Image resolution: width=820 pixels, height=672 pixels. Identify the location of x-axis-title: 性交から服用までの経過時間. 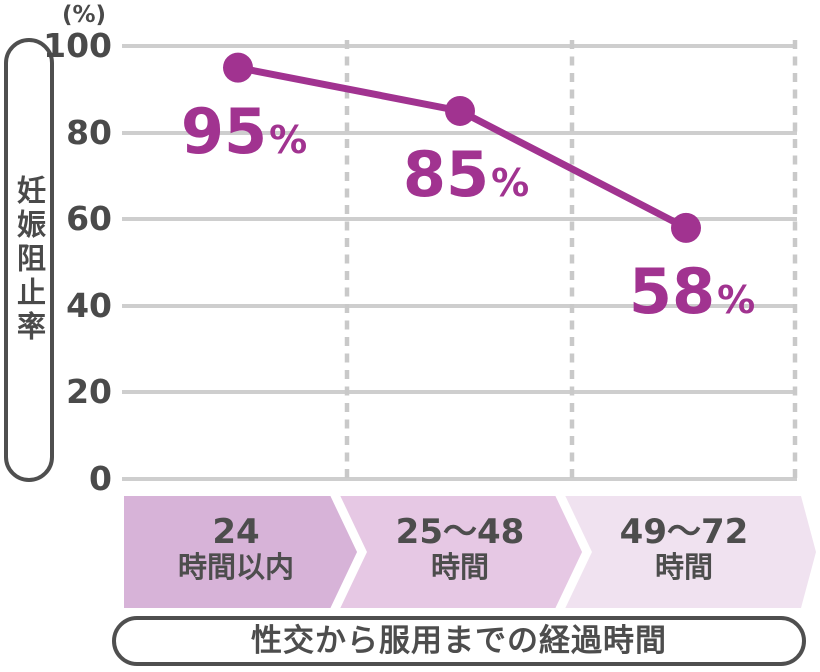
(459, 640).